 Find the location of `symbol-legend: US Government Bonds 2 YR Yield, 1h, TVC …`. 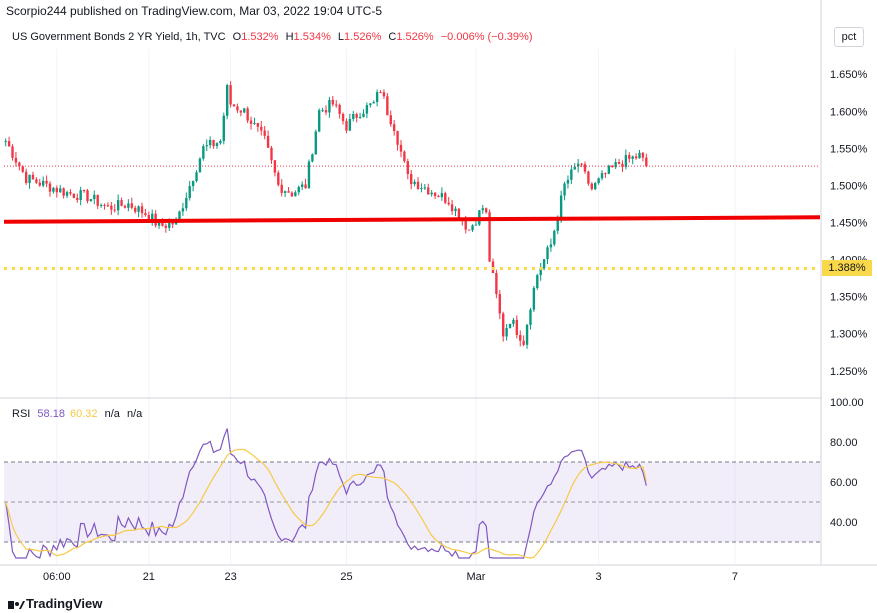

symbol-legend: US Government Bonds 2 YR Yield, 1h, TVC … is located at coordinates (272, 37).